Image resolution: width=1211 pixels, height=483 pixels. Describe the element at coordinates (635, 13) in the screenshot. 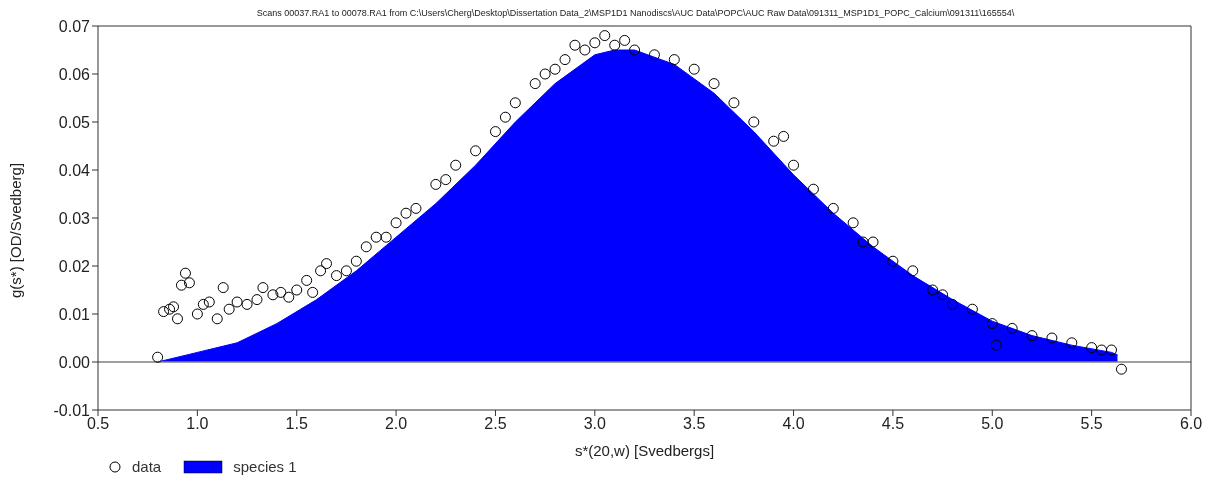

I see `chart-title: Scans 00037.RA1 to 00078.RA1 from C:\Users\Cherg\Desktop\Dissertation Data_2\MSP1D1 Nanodiscs\AUC Data\POPC\AUC Raw Data\091311_MSP1D1_POPC_Calcium\091311\165554\` at that location.